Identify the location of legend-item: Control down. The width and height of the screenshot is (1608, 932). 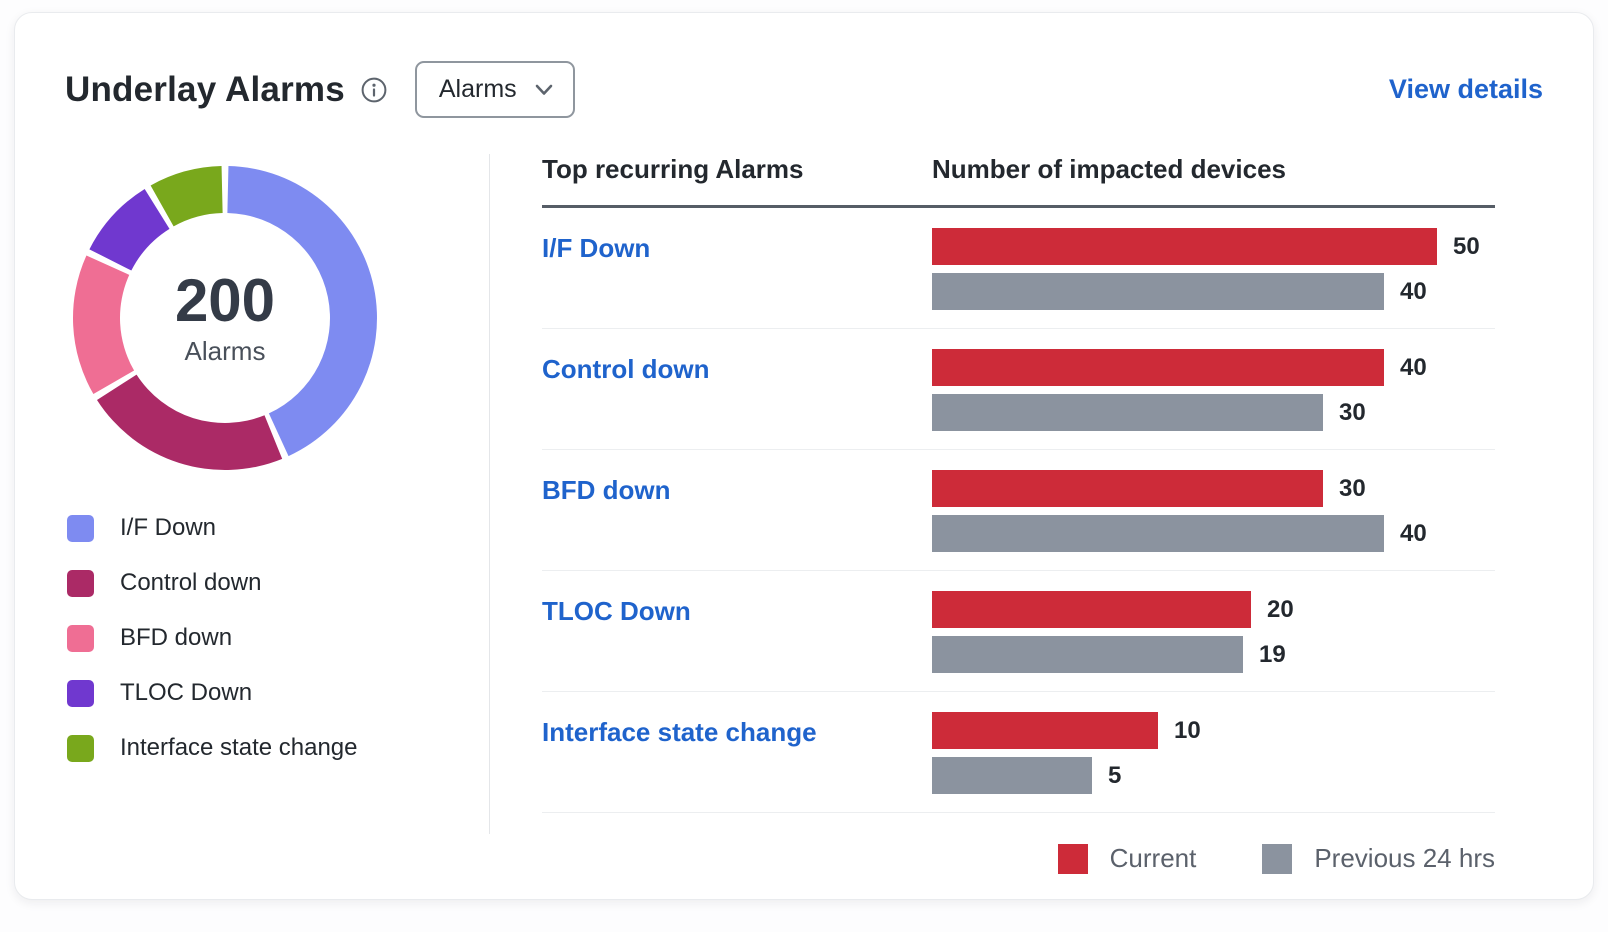
(253, 583).